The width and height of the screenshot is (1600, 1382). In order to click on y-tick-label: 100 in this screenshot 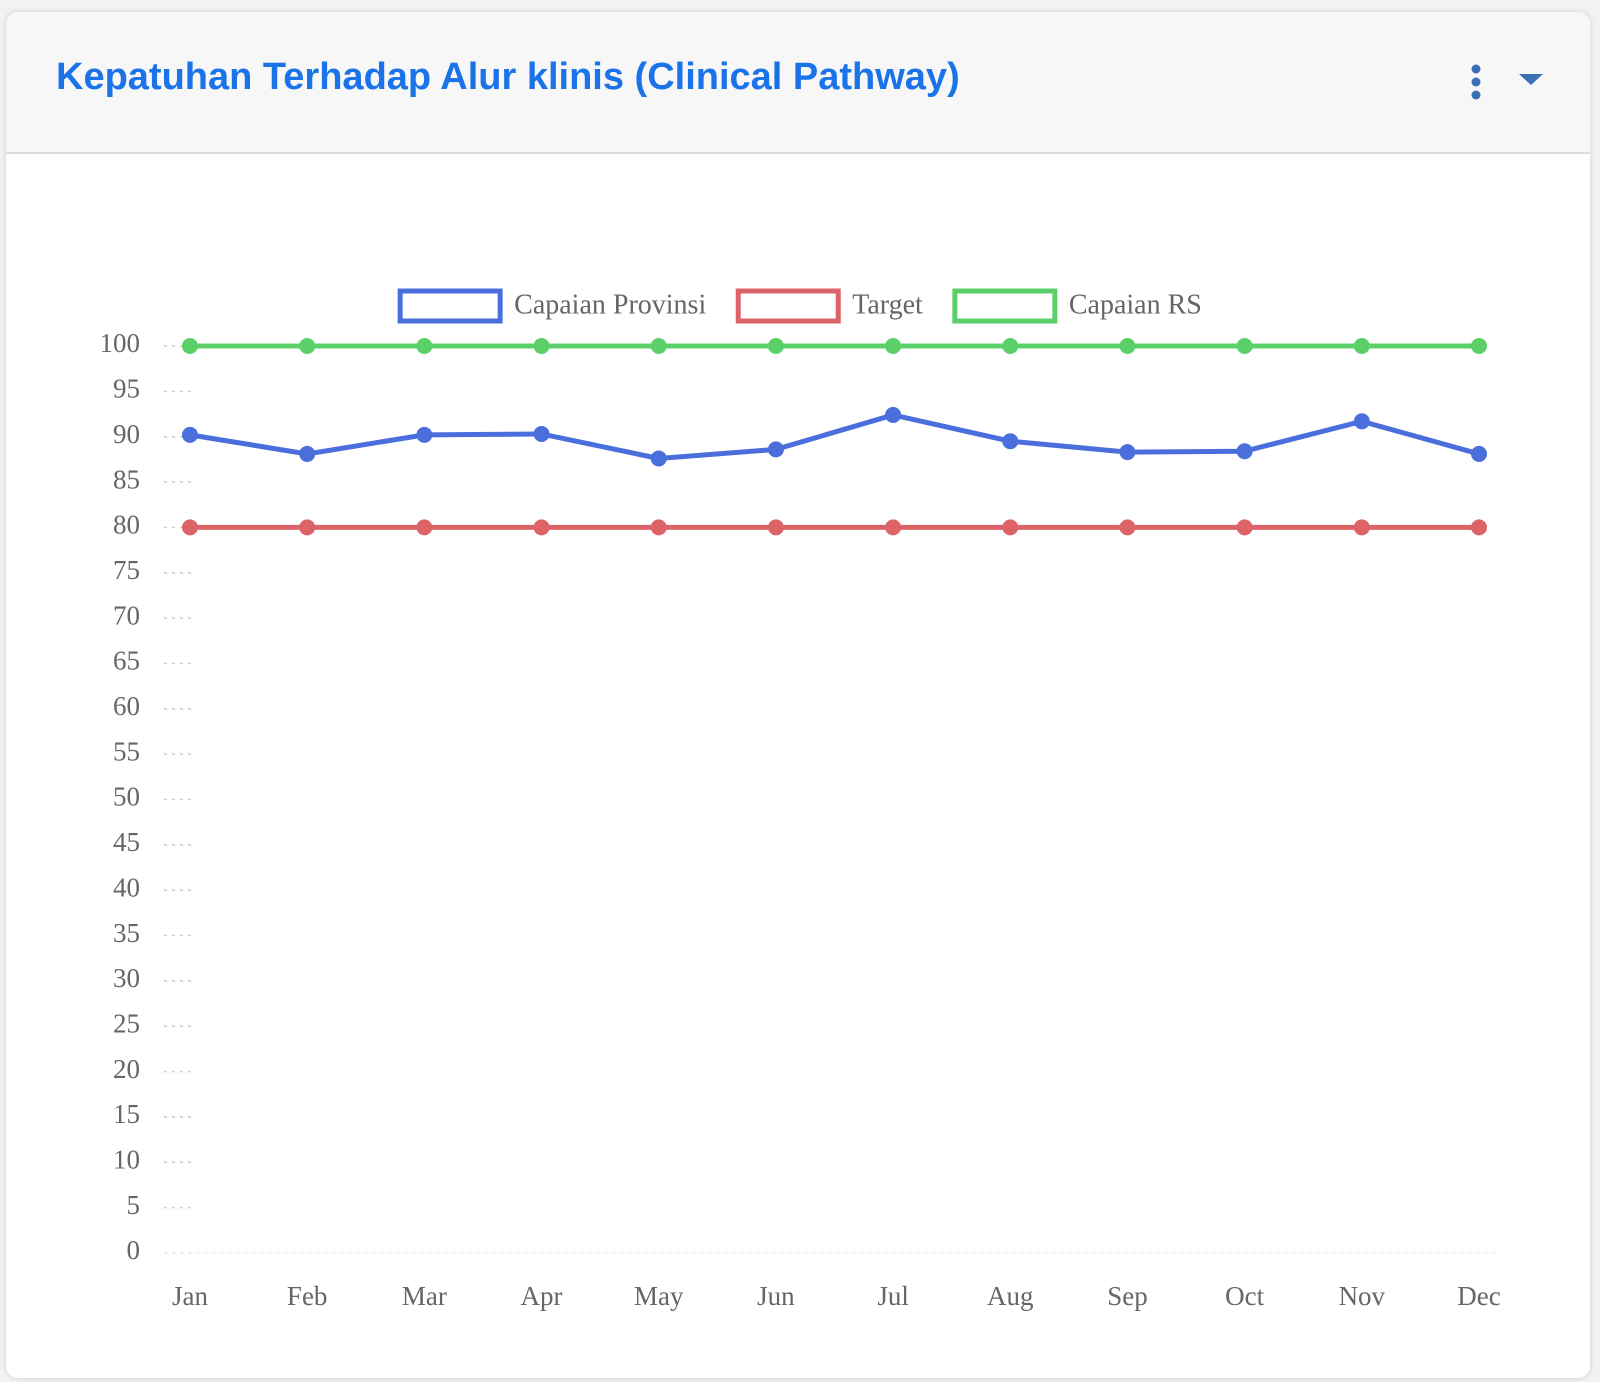, I will do `click(120, 343)`.